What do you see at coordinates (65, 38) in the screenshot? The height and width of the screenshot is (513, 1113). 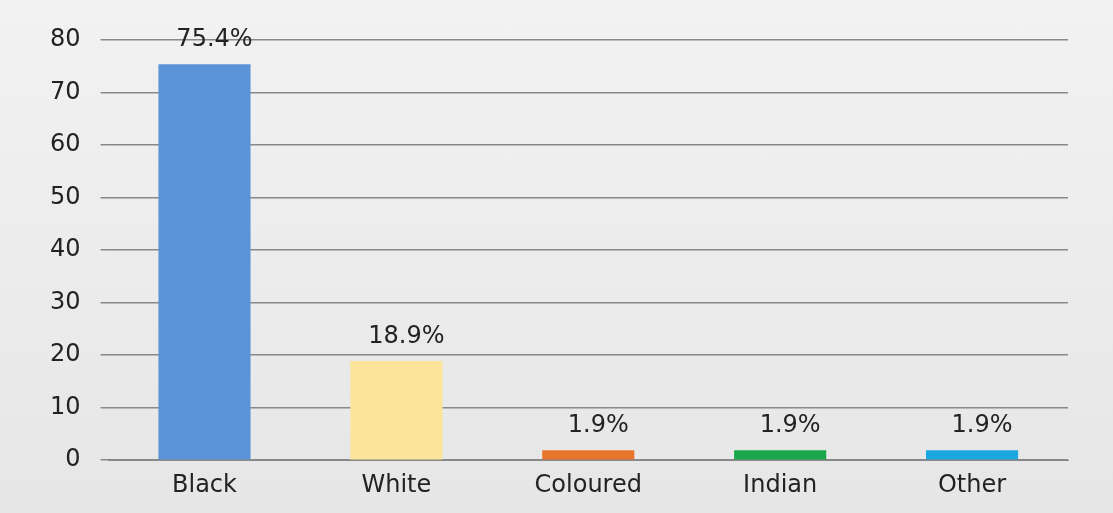 I see `y-tick-label: 80` at bounding box center [65, 38].